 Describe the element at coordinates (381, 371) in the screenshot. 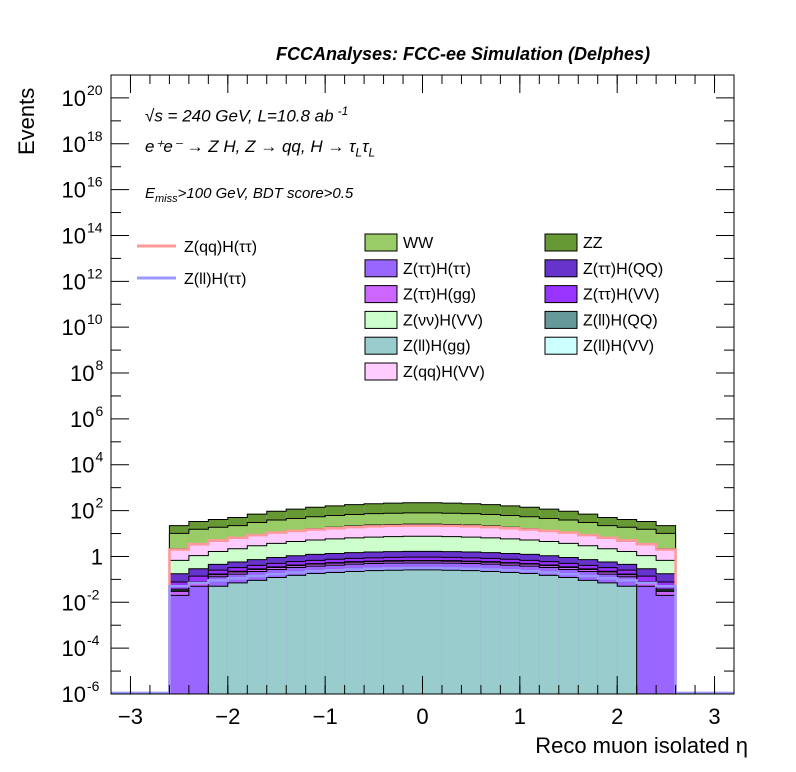

I see `legend-swatch-z-qq-h-vv` at that location.